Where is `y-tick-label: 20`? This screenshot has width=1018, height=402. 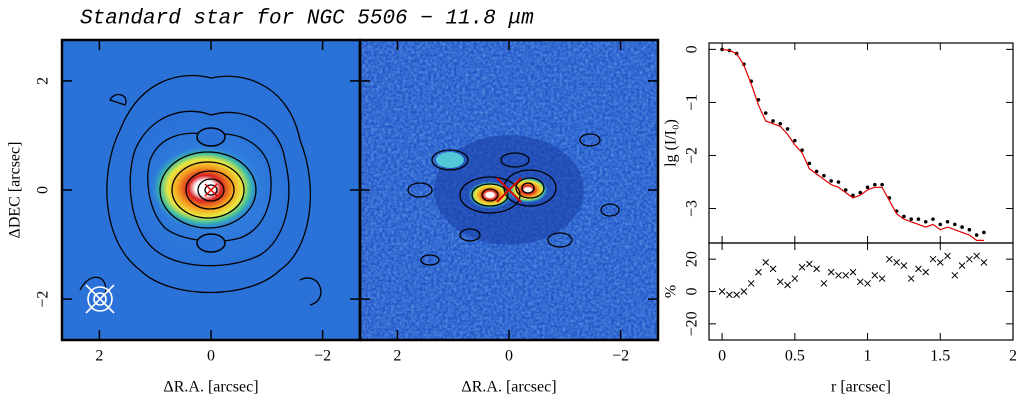
y-tick-label: 20 is located at coordinates (692, 259).